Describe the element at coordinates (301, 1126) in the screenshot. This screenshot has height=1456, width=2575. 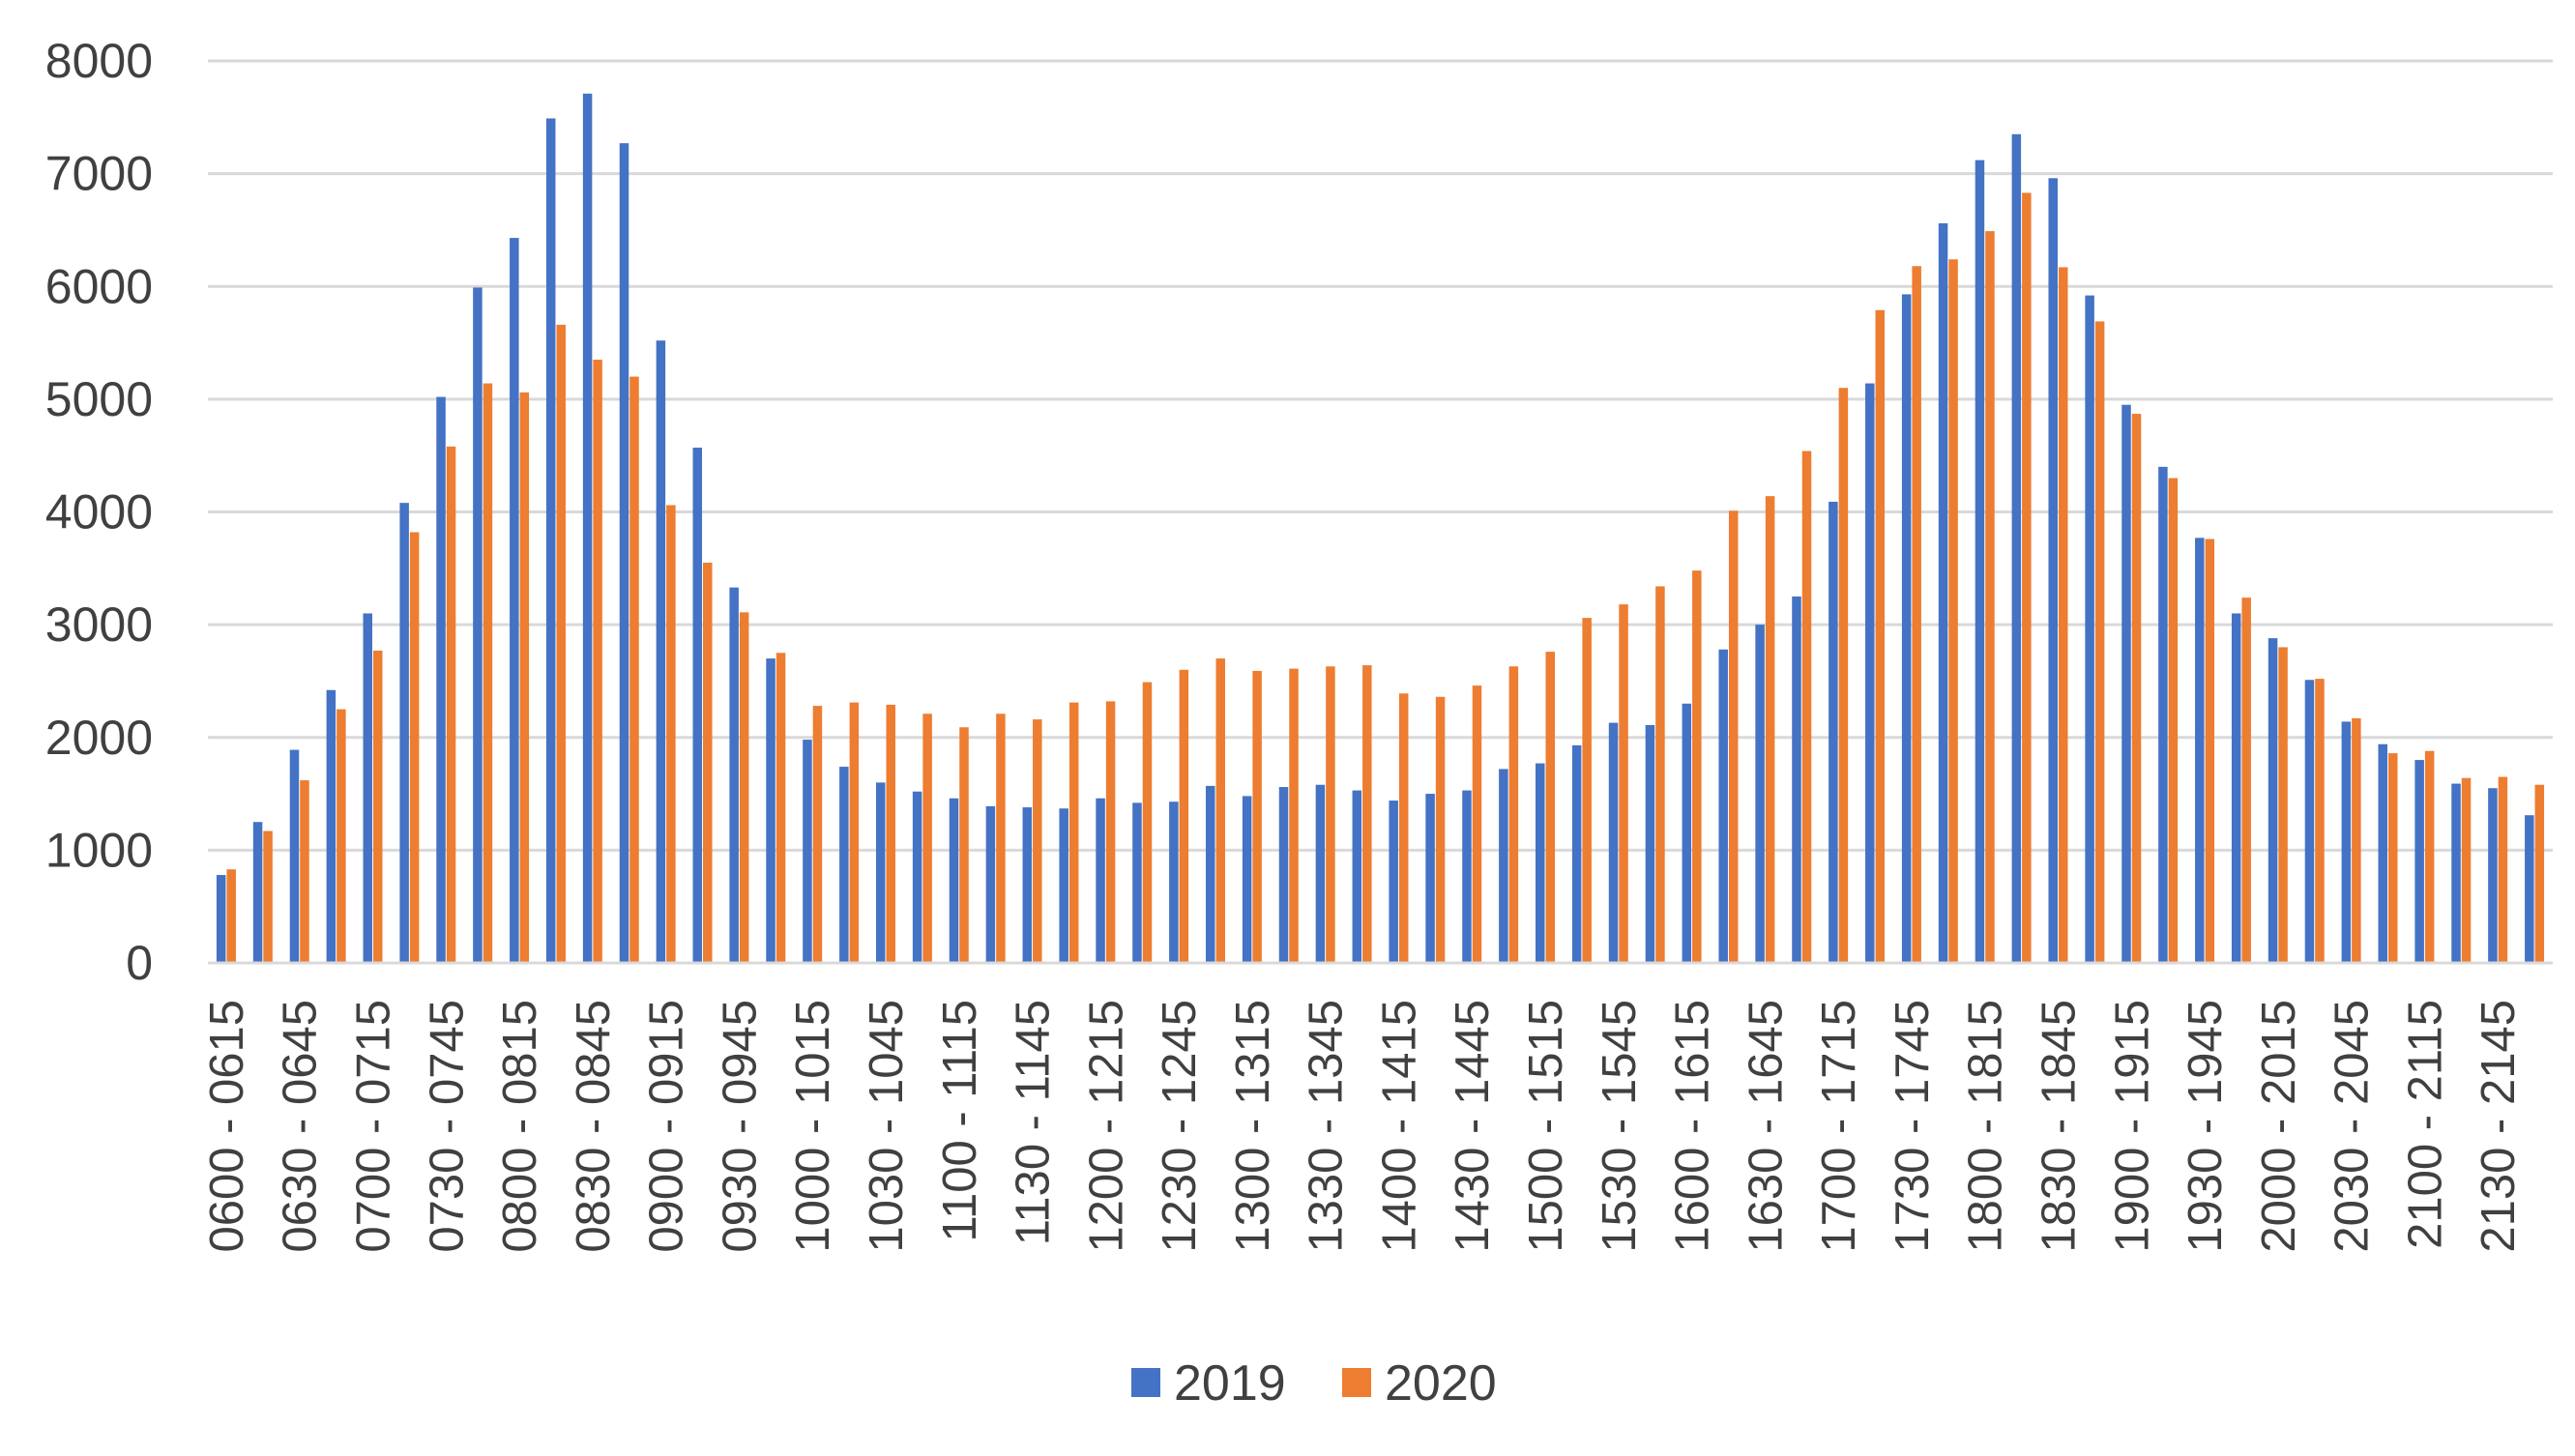
I see `x-tick-label: 0630 - 0645` at that location.